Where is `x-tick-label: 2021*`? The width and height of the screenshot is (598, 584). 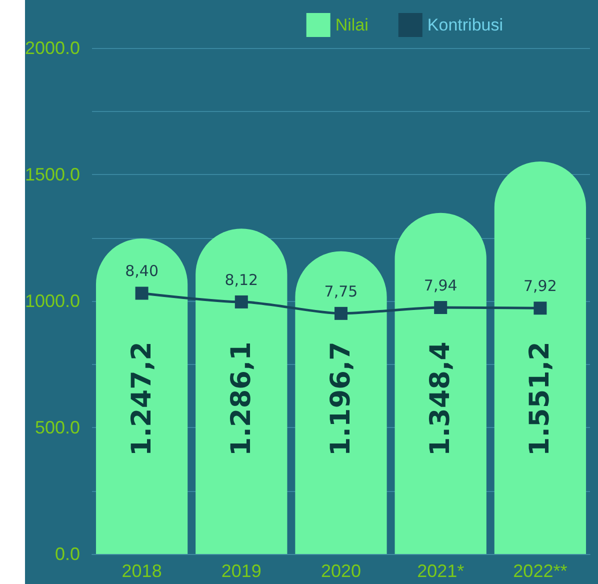
x-tick-label: 2021* is located at coordinates (440, 571).